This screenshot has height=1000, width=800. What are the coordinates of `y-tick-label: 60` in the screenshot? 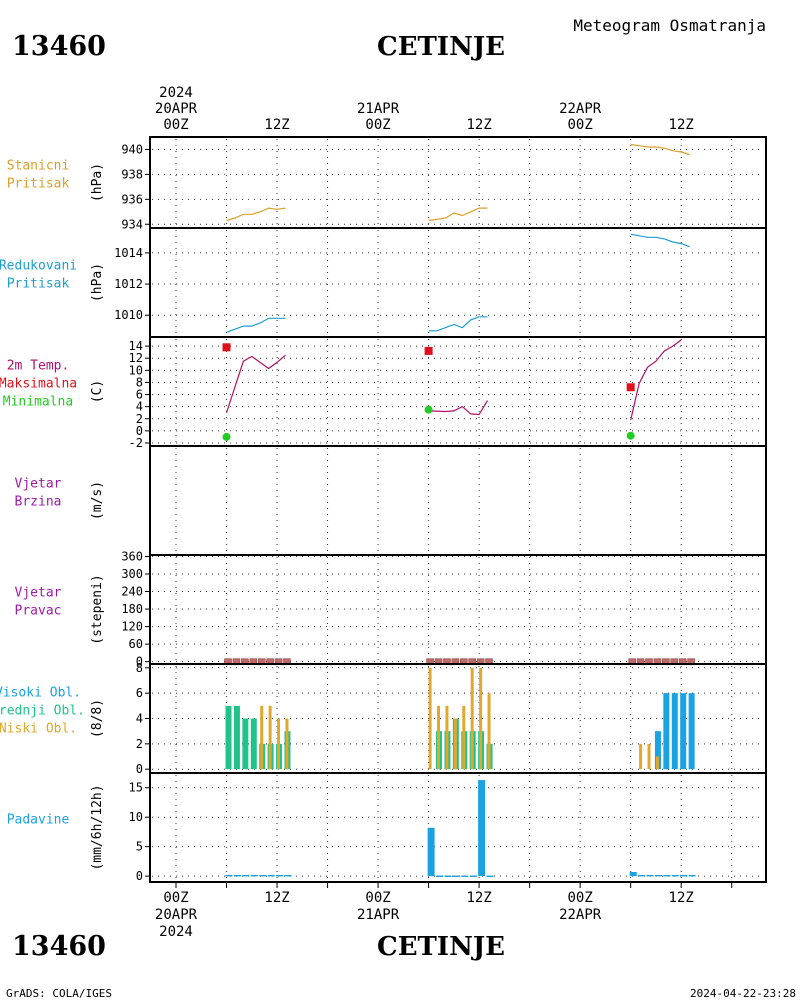 It's located at (136, 644).